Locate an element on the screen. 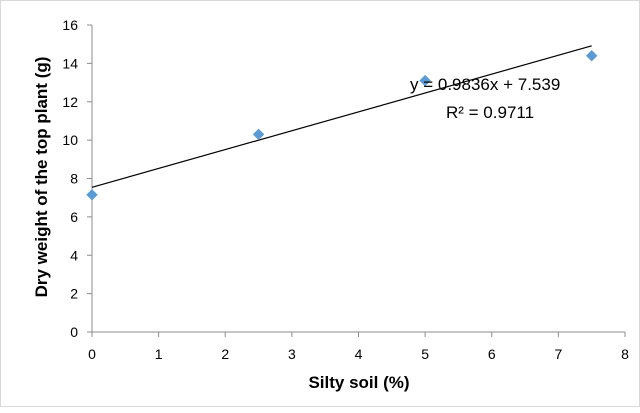  x-tick-label: 2 is located at coordinates (225, 354).